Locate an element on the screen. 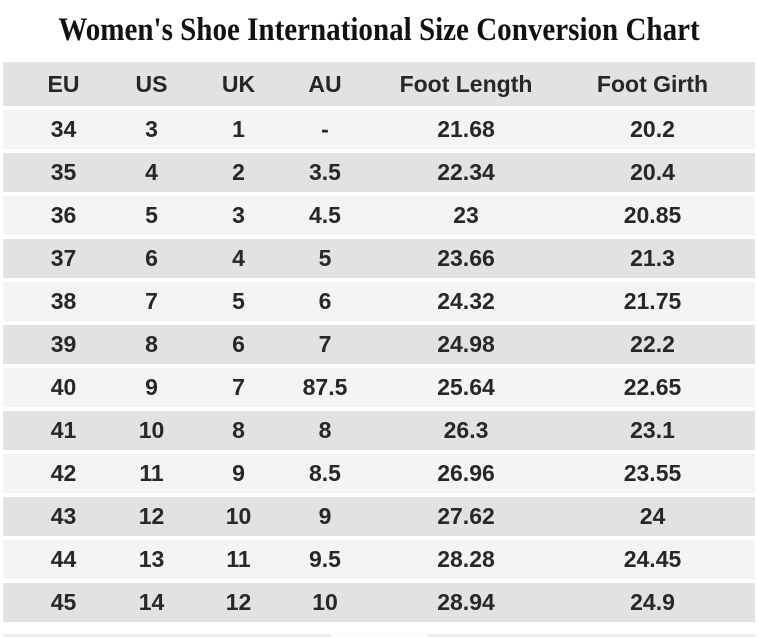  cell-foot-length: 25.64 is located at coordinates (466, 387).